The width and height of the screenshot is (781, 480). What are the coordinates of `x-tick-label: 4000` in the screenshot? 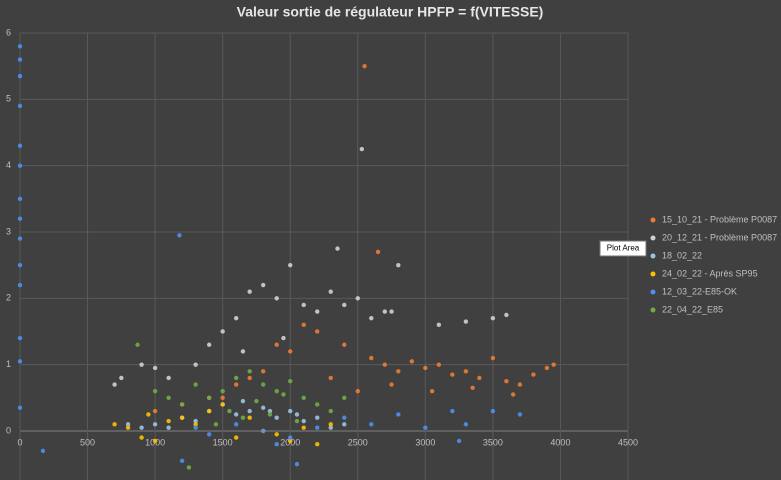 It's located at (560, 442).